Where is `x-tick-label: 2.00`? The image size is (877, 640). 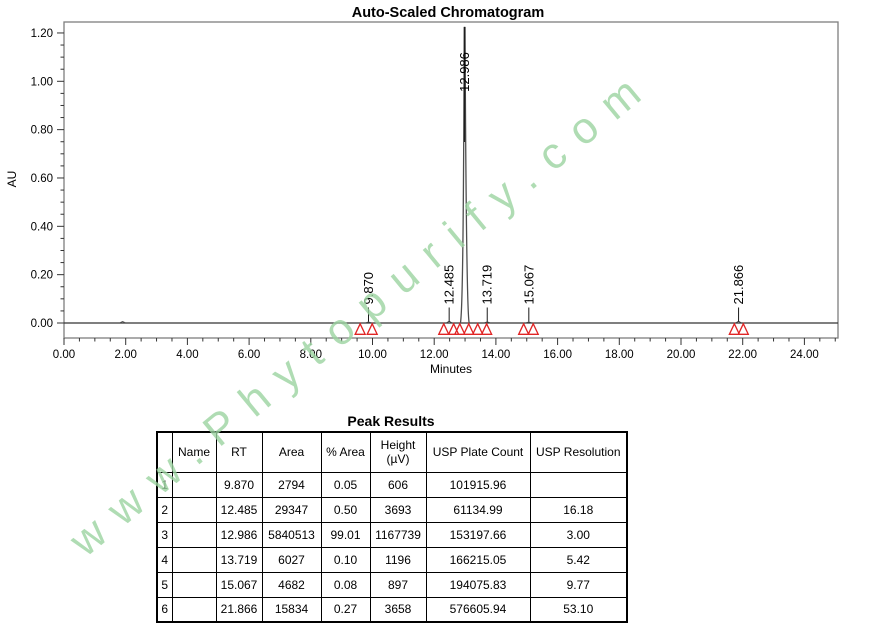
x-tick-label: 2.00 is located at coordinates (126, 355).